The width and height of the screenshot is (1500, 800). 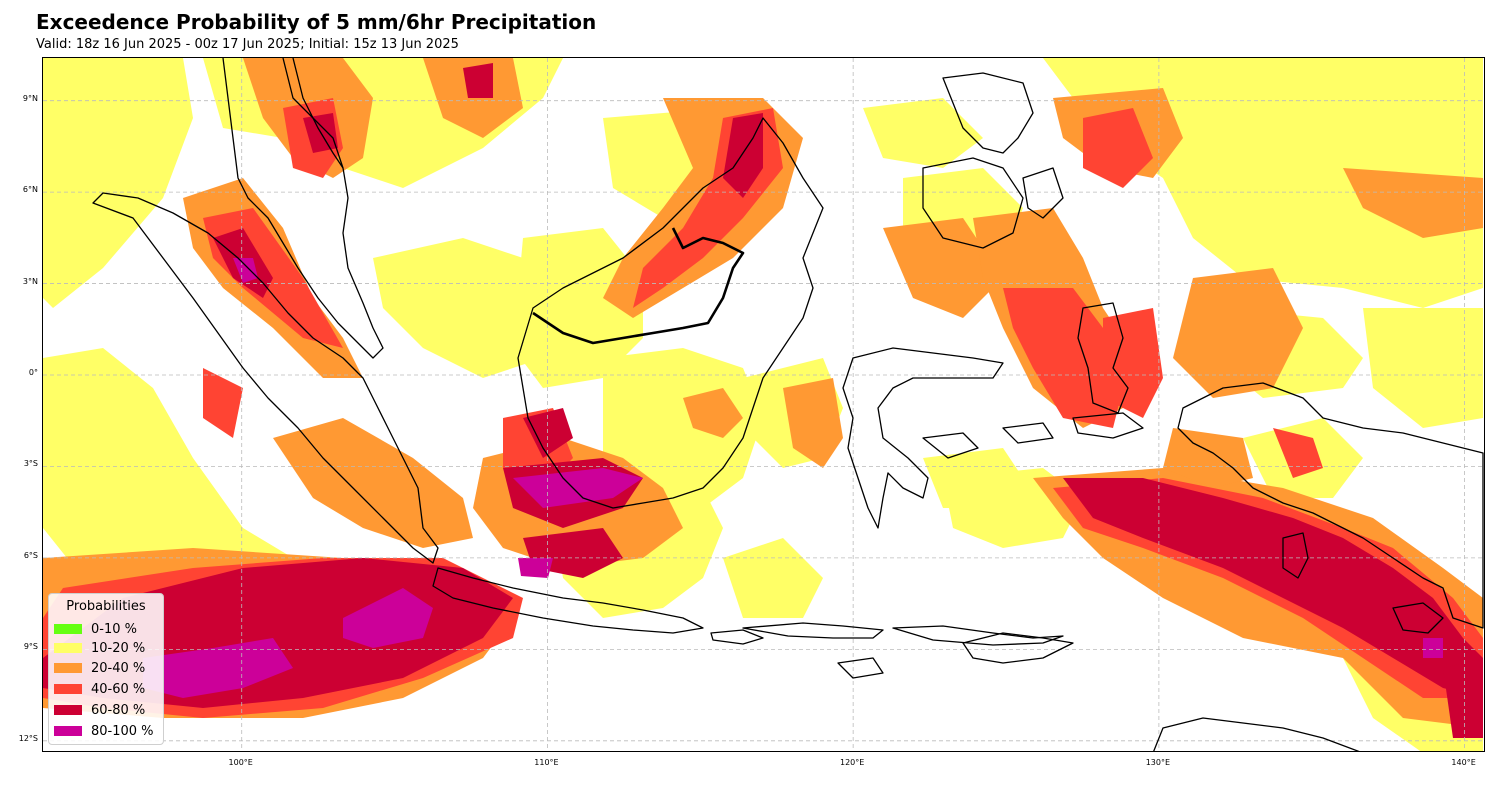 I want to click on longitude-tick-label: 120°E, so click(x=852, y=762).